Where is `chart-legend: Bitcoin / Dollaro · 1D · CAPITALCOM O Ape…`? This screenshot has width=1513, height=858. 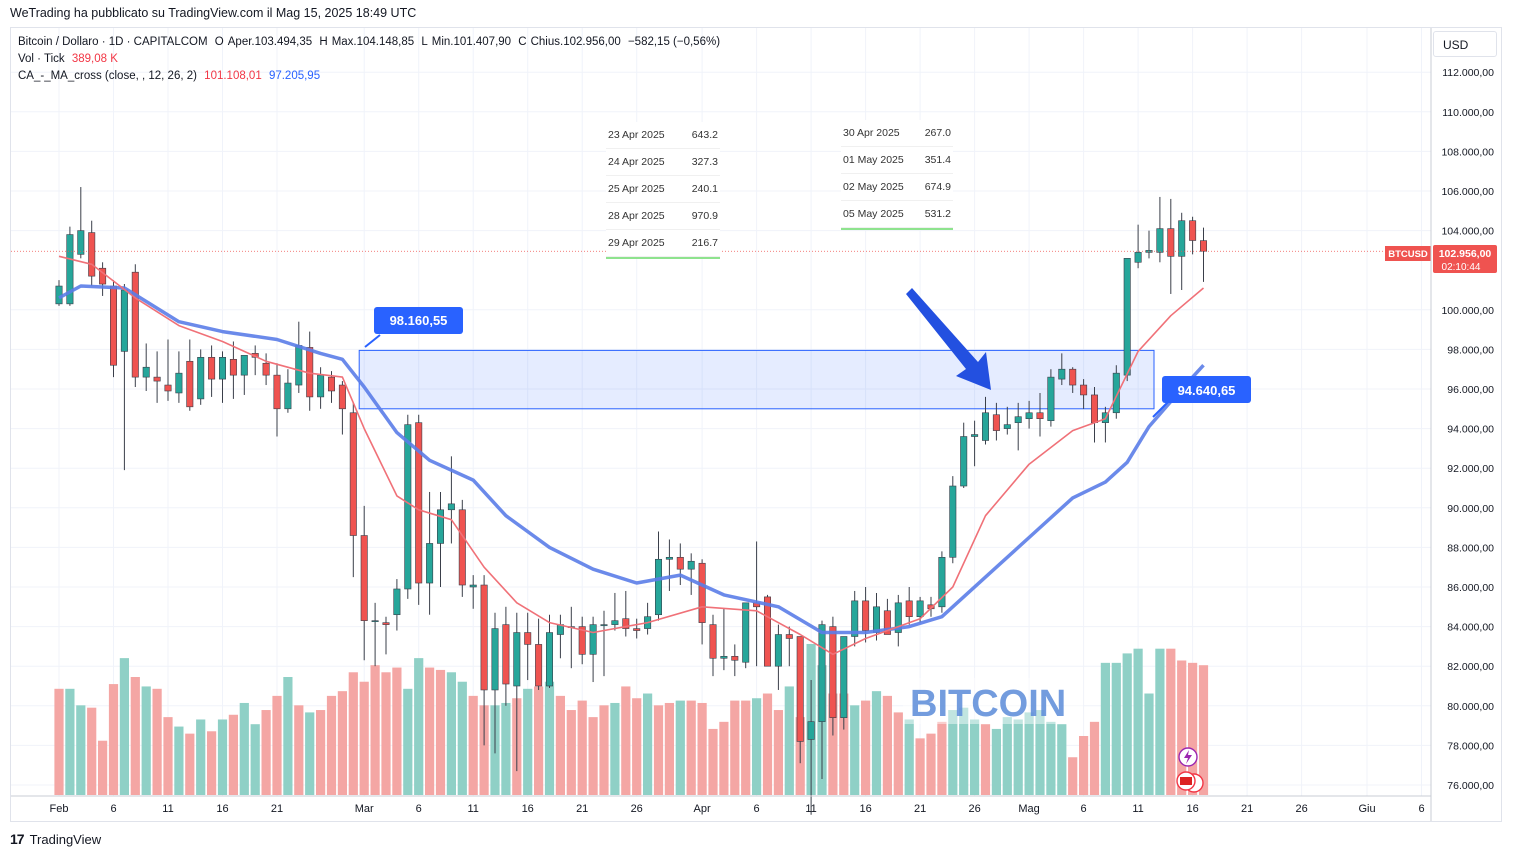 chart-legend: Bitcoin / Dollaro · 1D · CAPITALCOM O Ape… is located at coordinates (371, 59).